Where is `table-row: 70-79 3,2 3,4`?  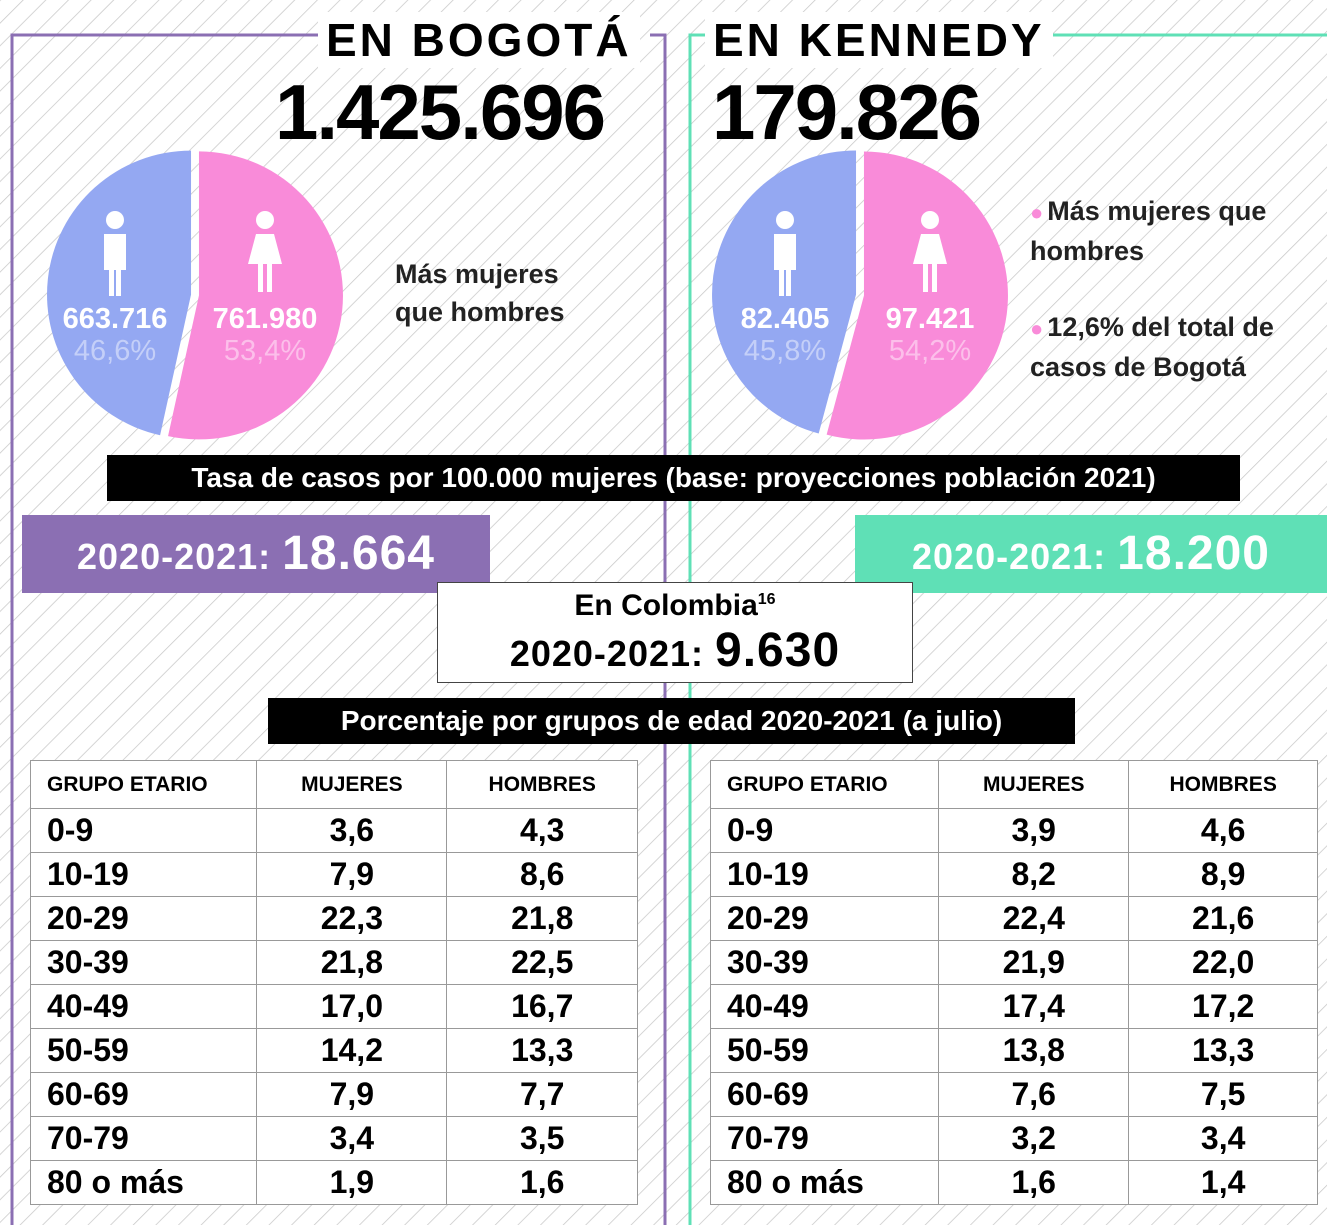 table-row: 70-79 3,2 3,4 is located at coordinates (1013, 1138).